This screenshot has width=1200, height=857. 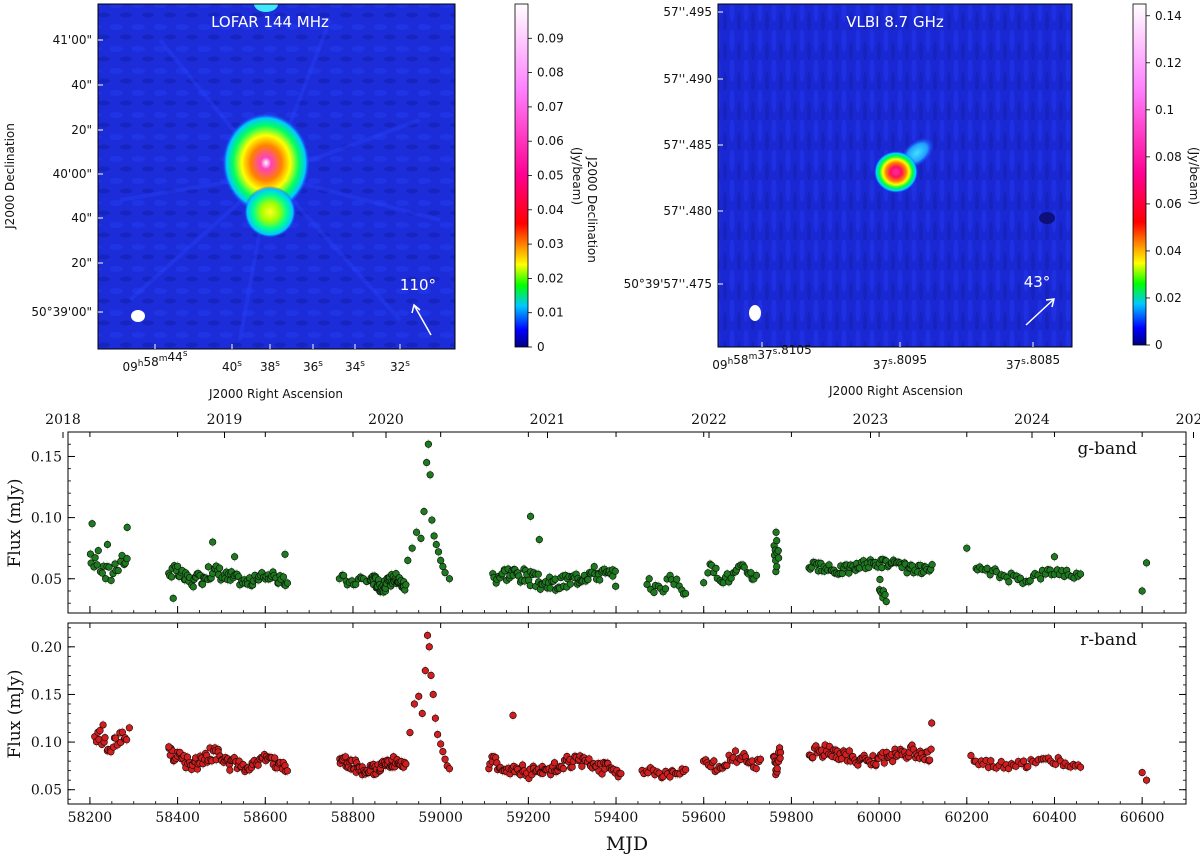 I want to click on x-tick-label: 09h58m44s, so click(x=154, y=361).